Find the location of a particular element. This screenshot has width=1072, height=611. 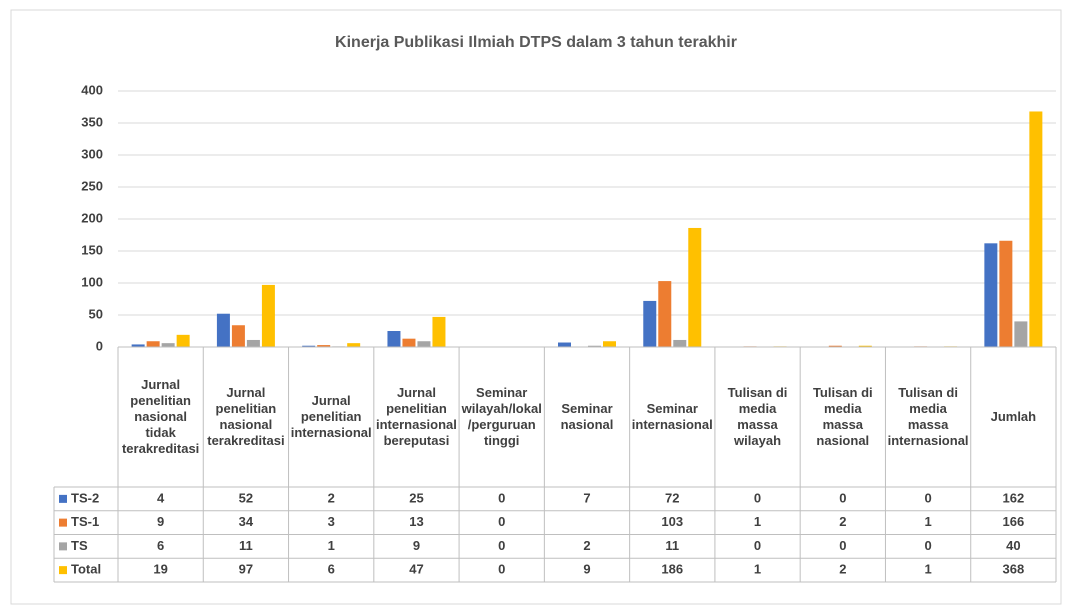

table-value: 162 is located at coordinates (1014, 497).